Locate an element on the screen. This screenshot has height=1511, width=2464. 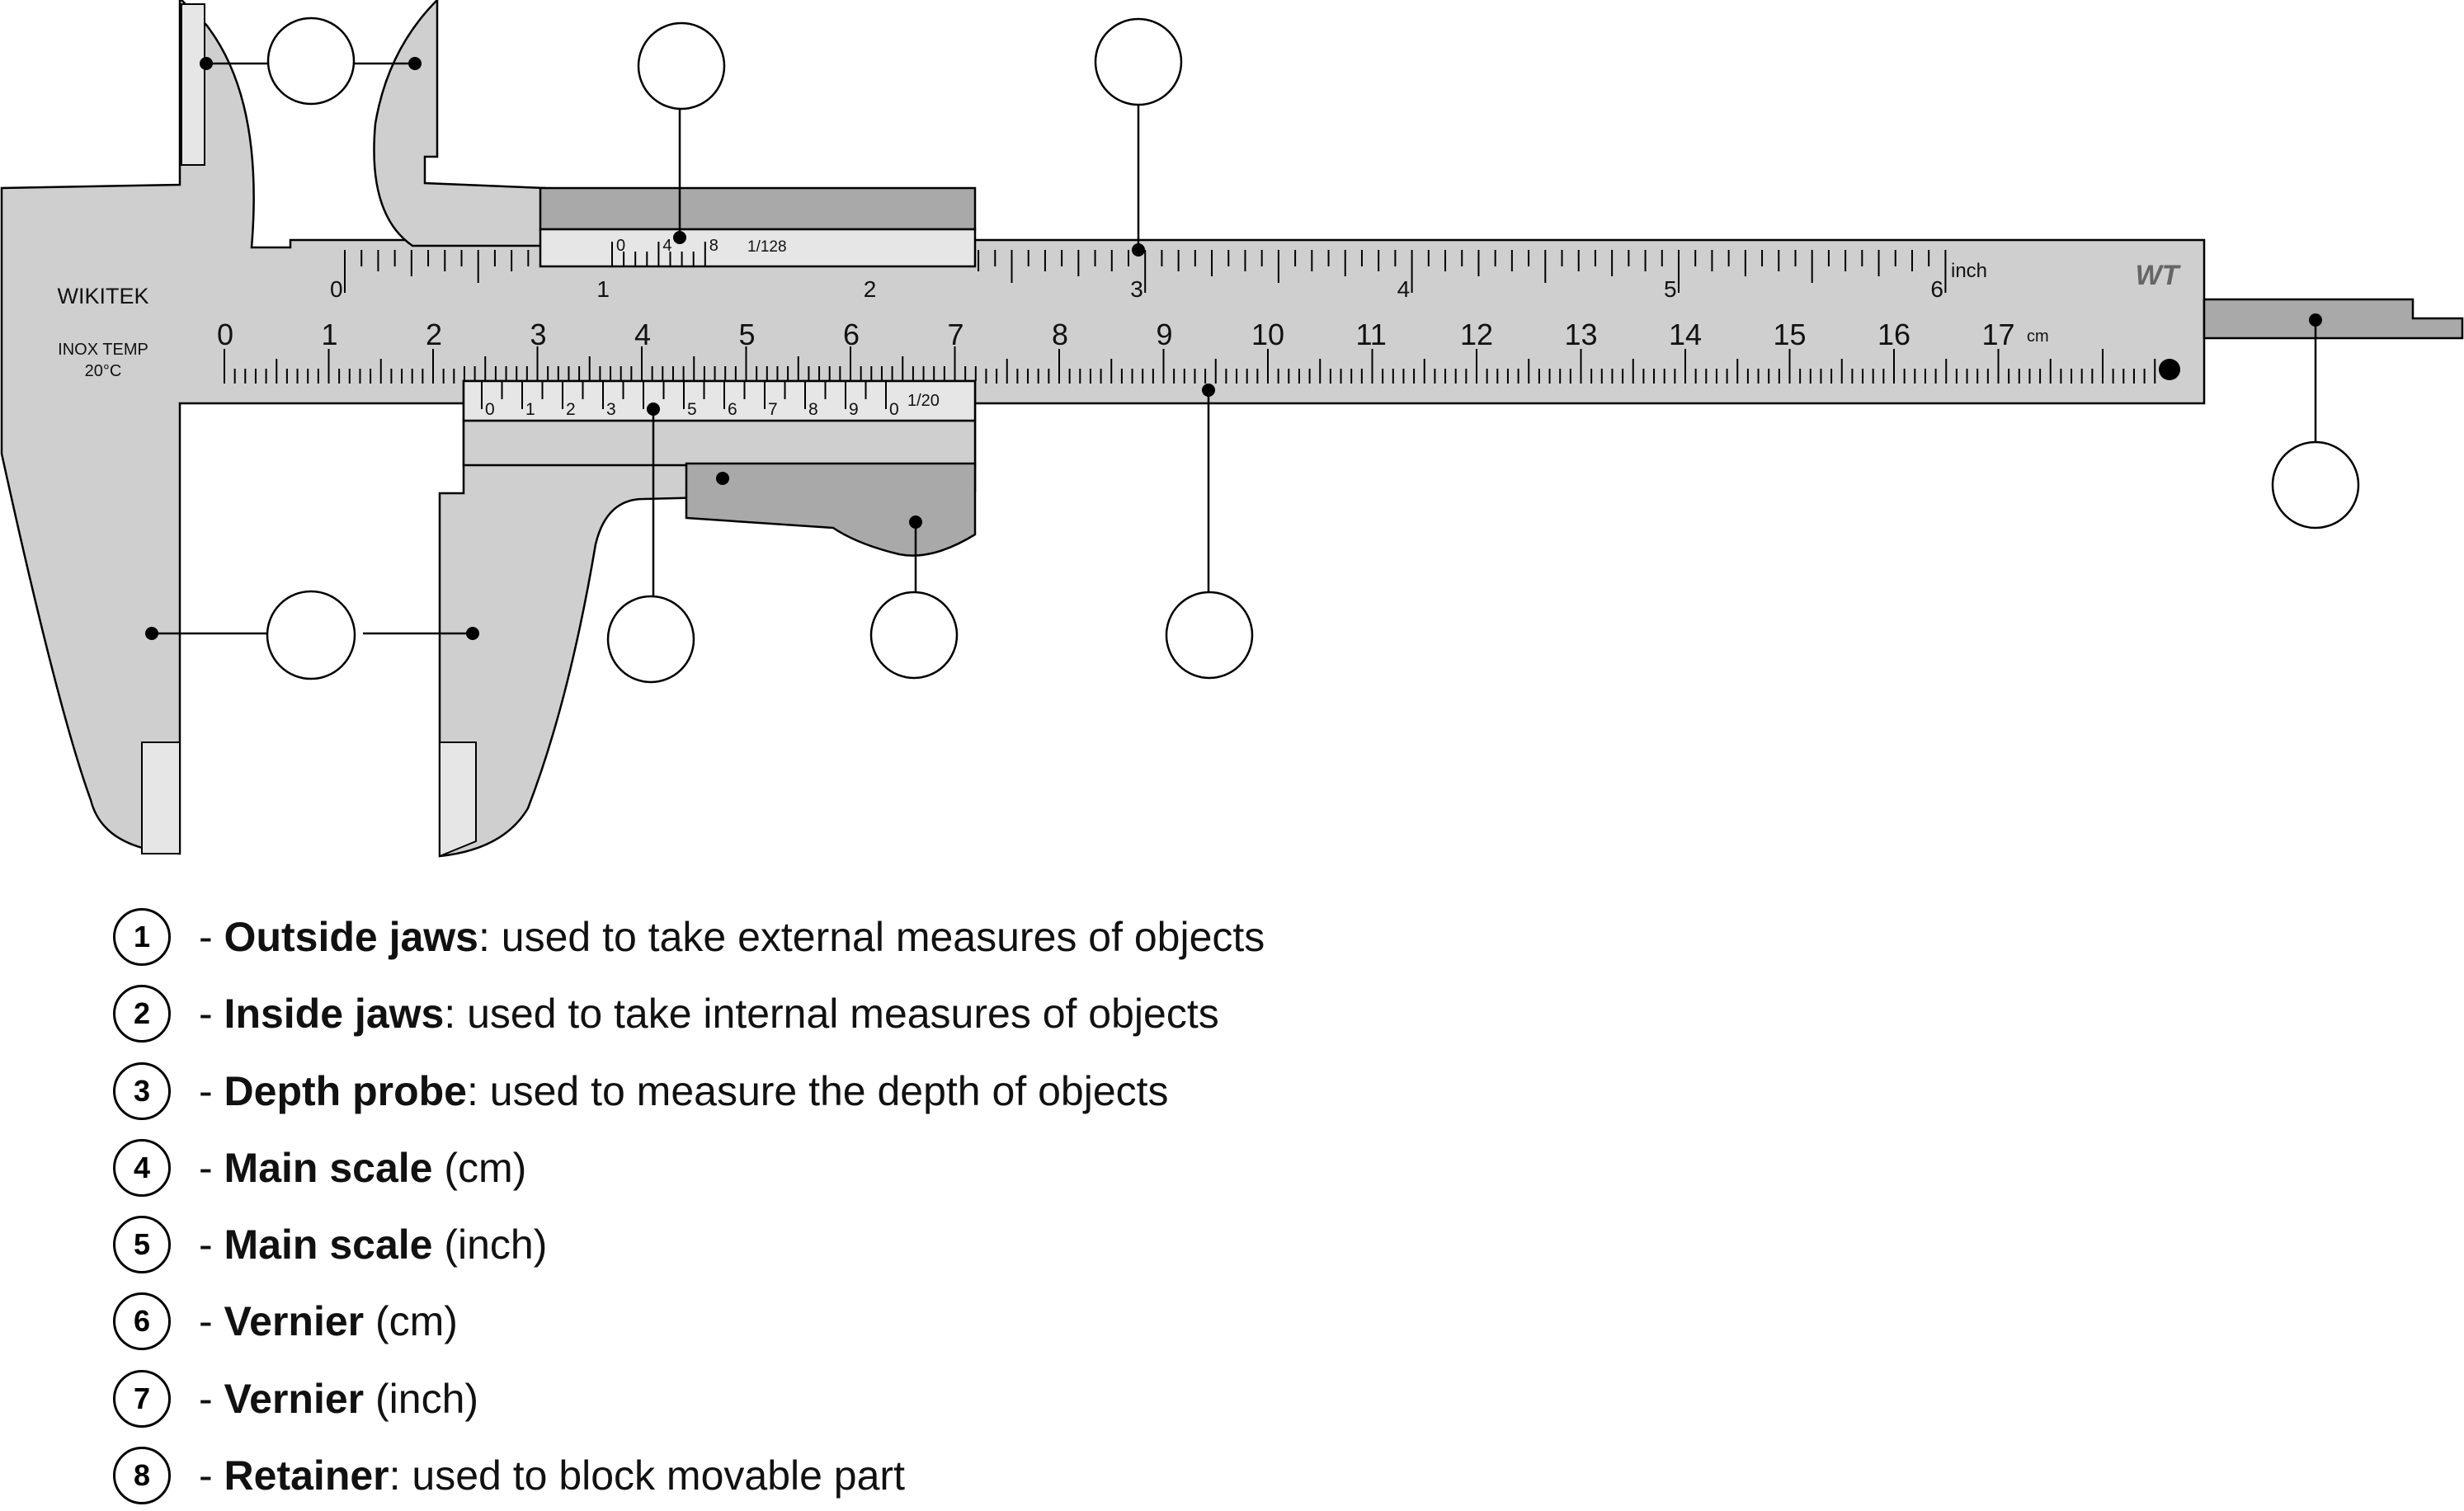
legend-description: - Vernier (cm) is located at coordinates (328, 1322).